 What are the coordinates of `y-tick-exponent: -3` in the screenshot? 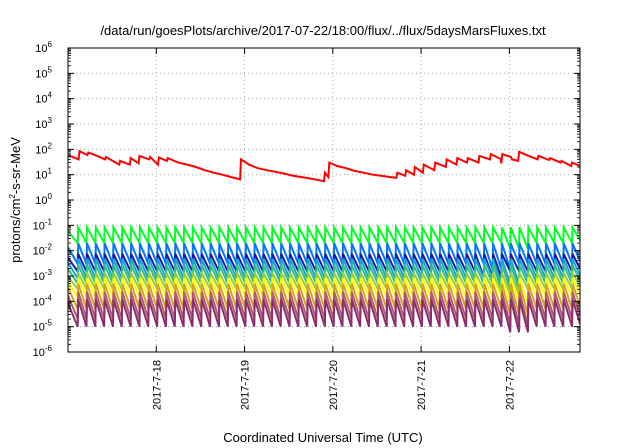 It's located at (49, 272).